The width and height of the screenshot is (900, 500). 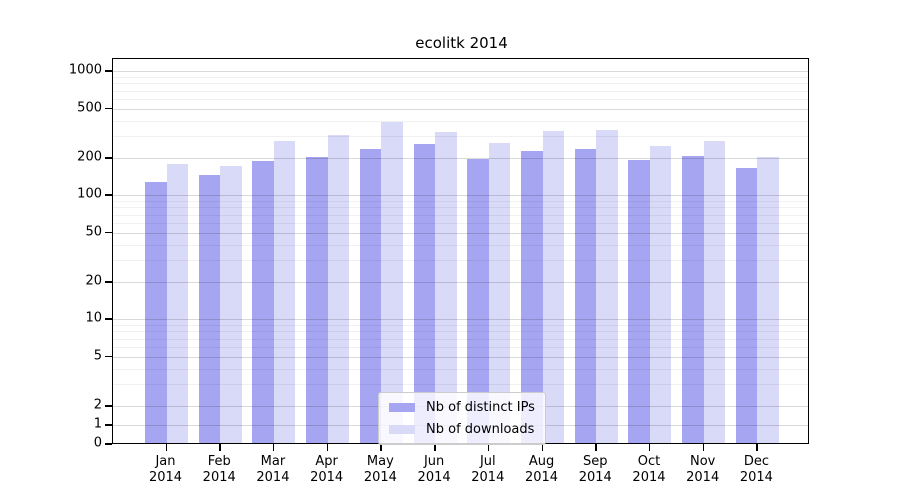 What do you see at coordinates (338, 288) in the screenshot?
I see `bar-nb-of-downloads-apr` at bounding box center [338, 288].